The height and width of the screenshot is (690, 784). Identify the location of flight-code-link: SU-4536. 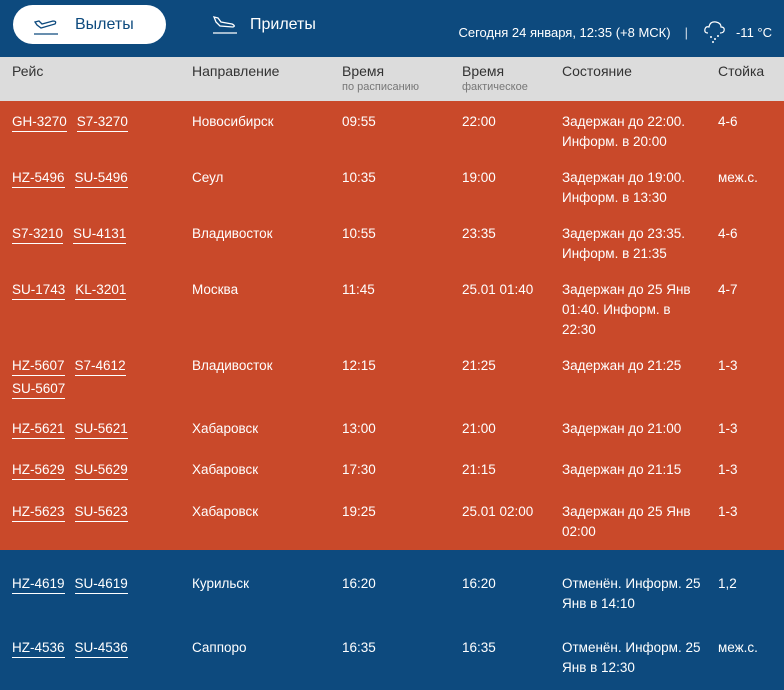
(101, 648).